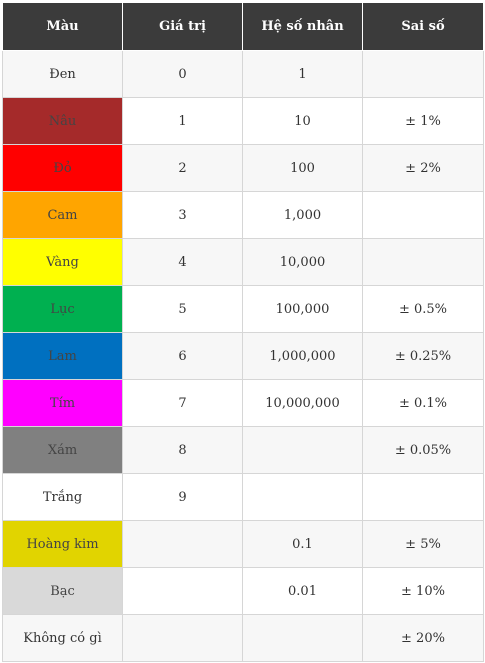  What do you see at coordinates (62, 121) in the screenshot?
I see `cell-color-swatch: Nâu` at bounding box center [62, 121].